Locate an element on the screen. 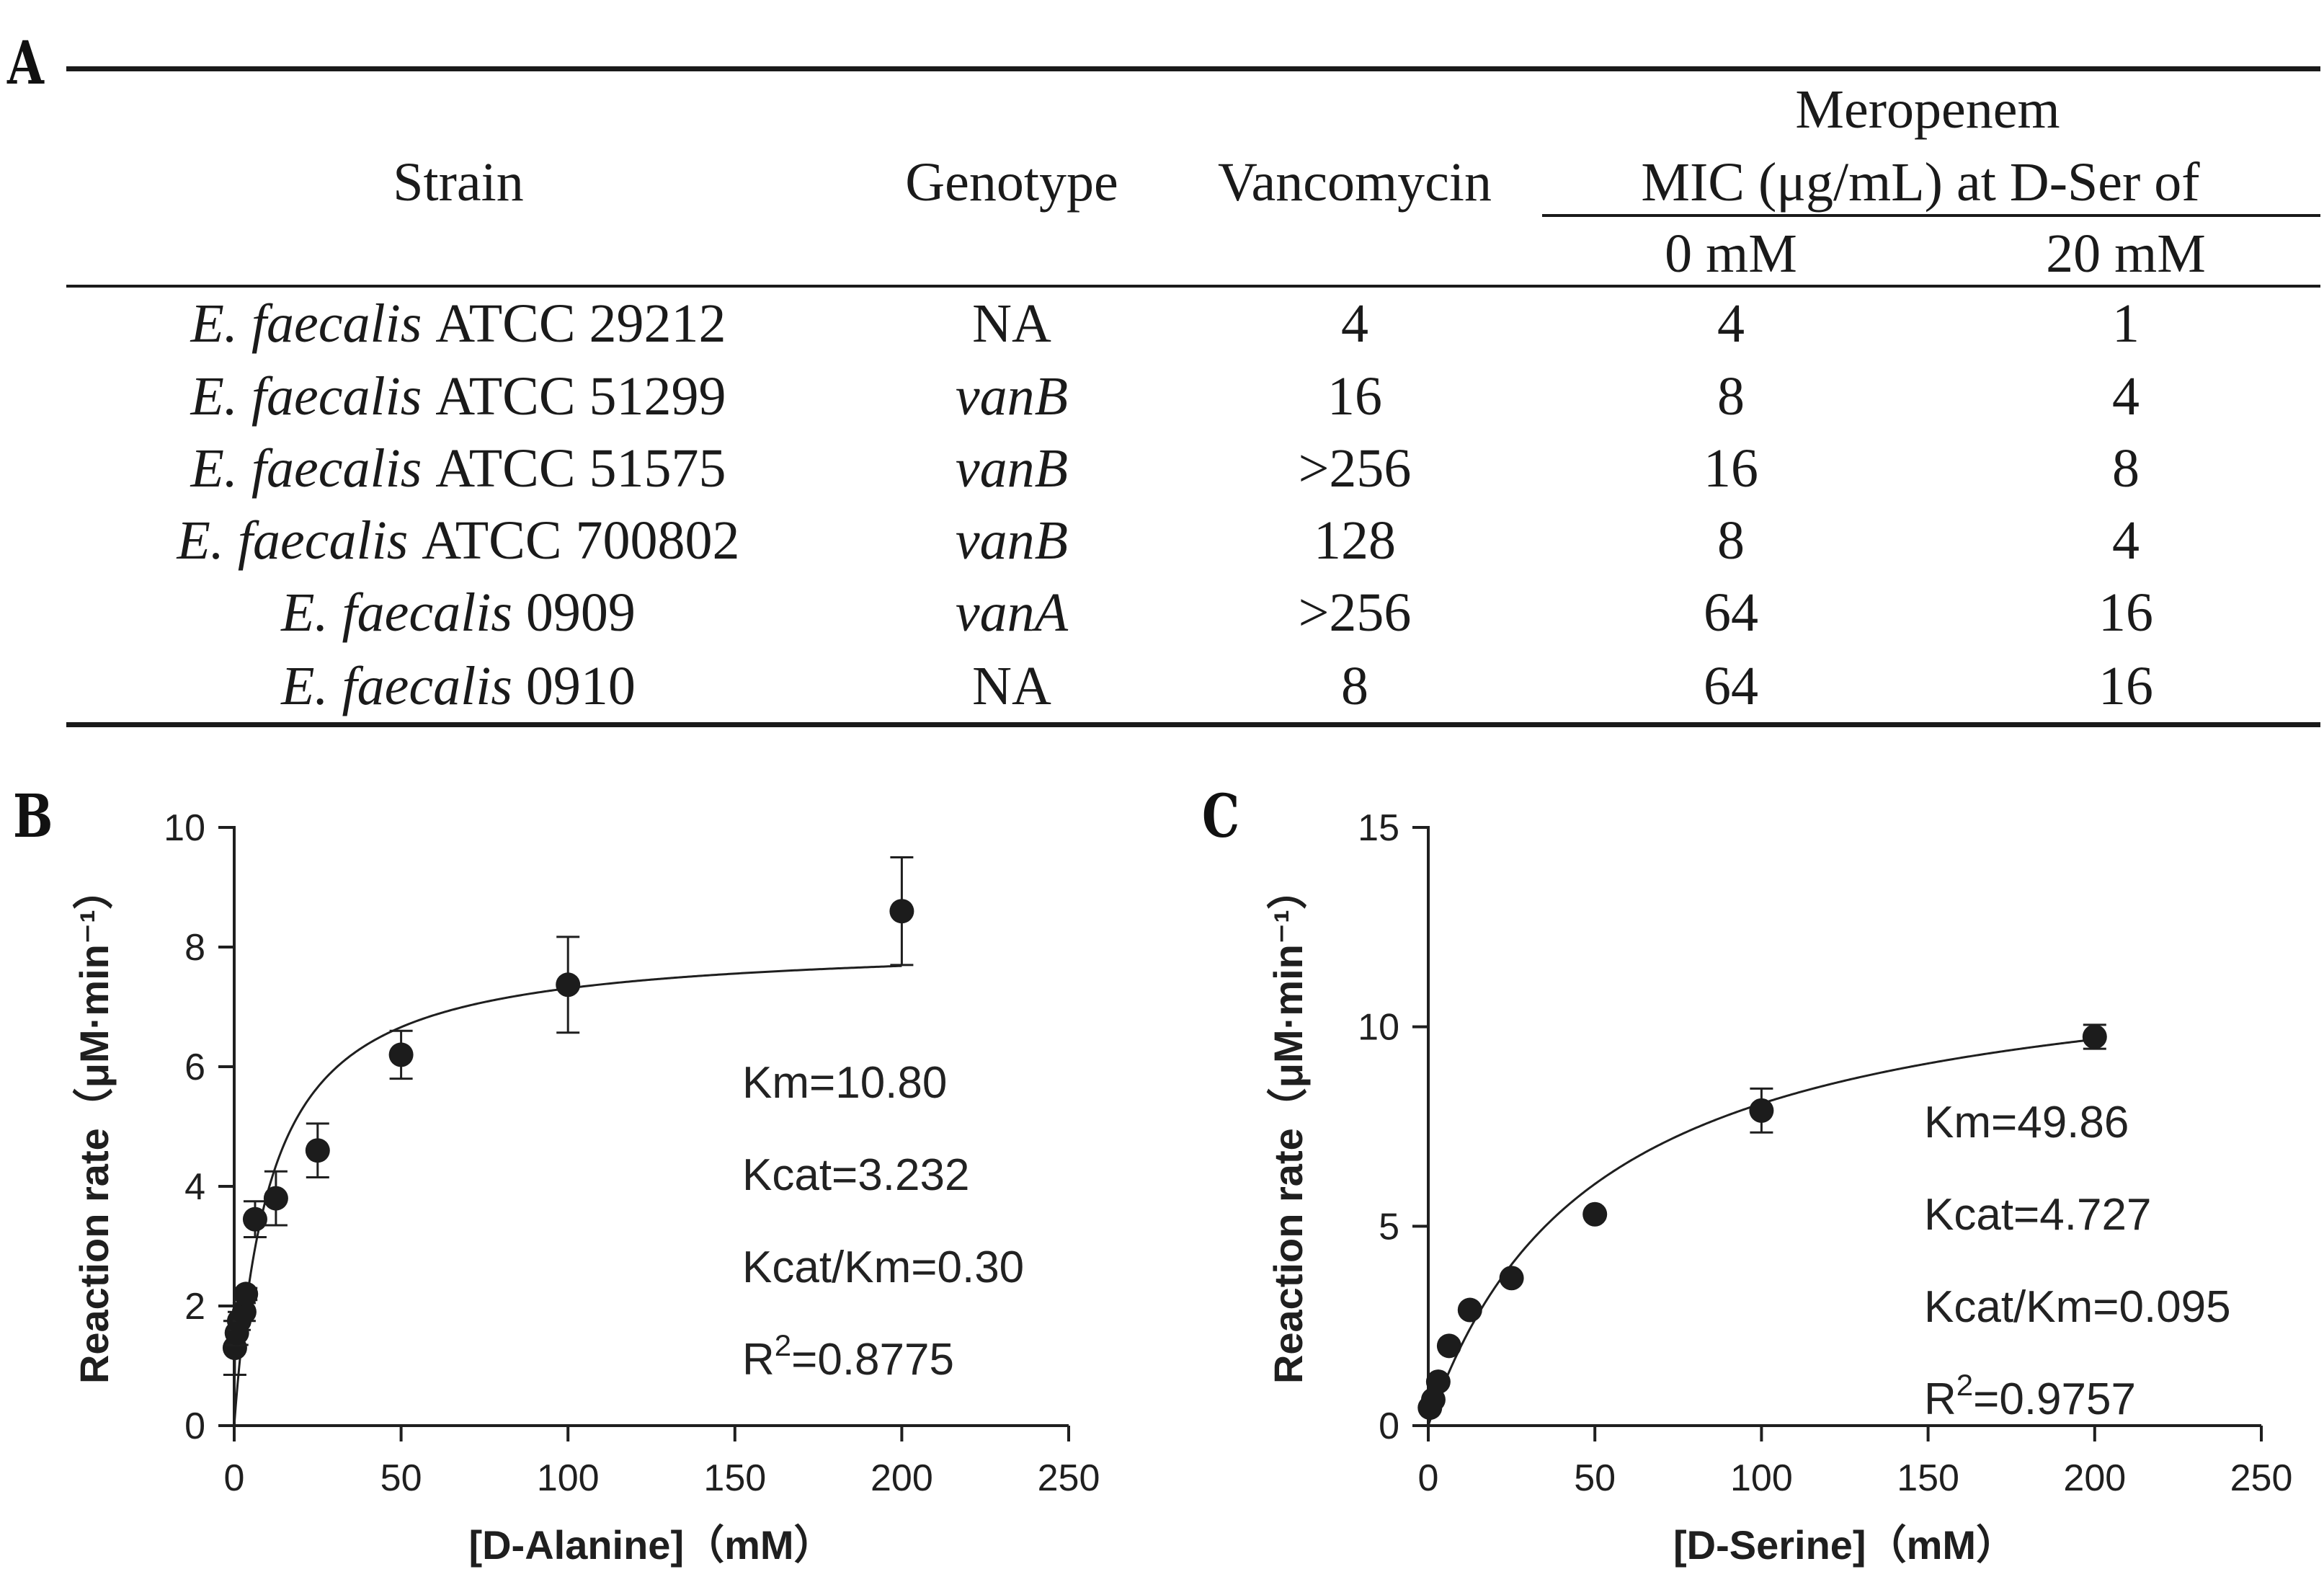 The image size is (2324, 1595). header-mic-group: MIC (μg/mL) at D-Ser of is located at coordinates (1920, 182).